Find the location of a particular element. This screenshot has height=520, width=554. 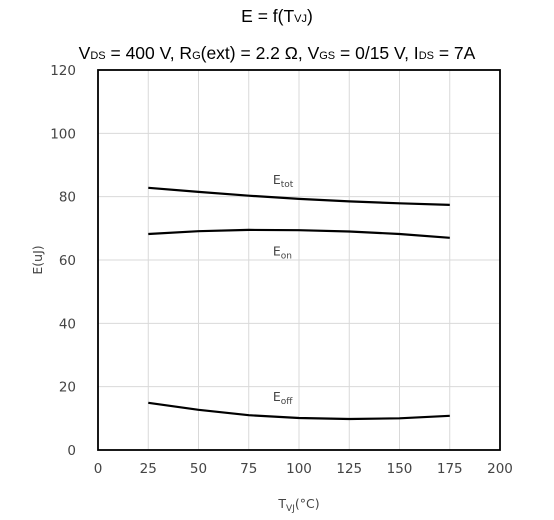

series-label-e-tot: Etot is located at coordinates (283, 181).